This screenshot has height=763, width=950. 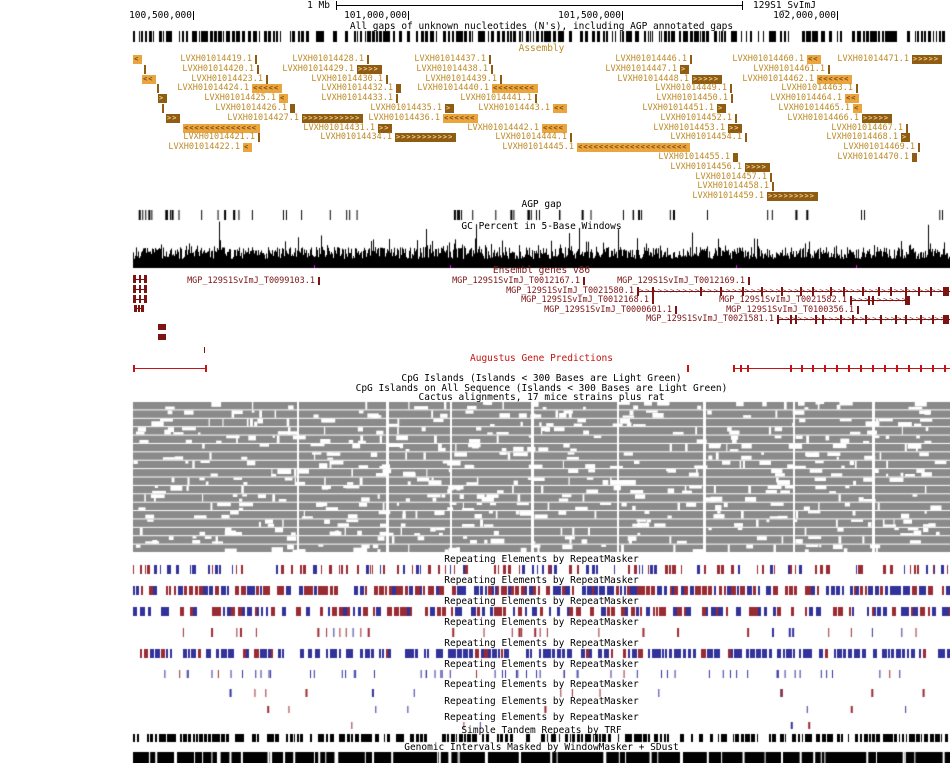 I want to click on ensembl-gene-label: MGP_129S1SvImJ_T0100356.1, so click(x=790, y=310).